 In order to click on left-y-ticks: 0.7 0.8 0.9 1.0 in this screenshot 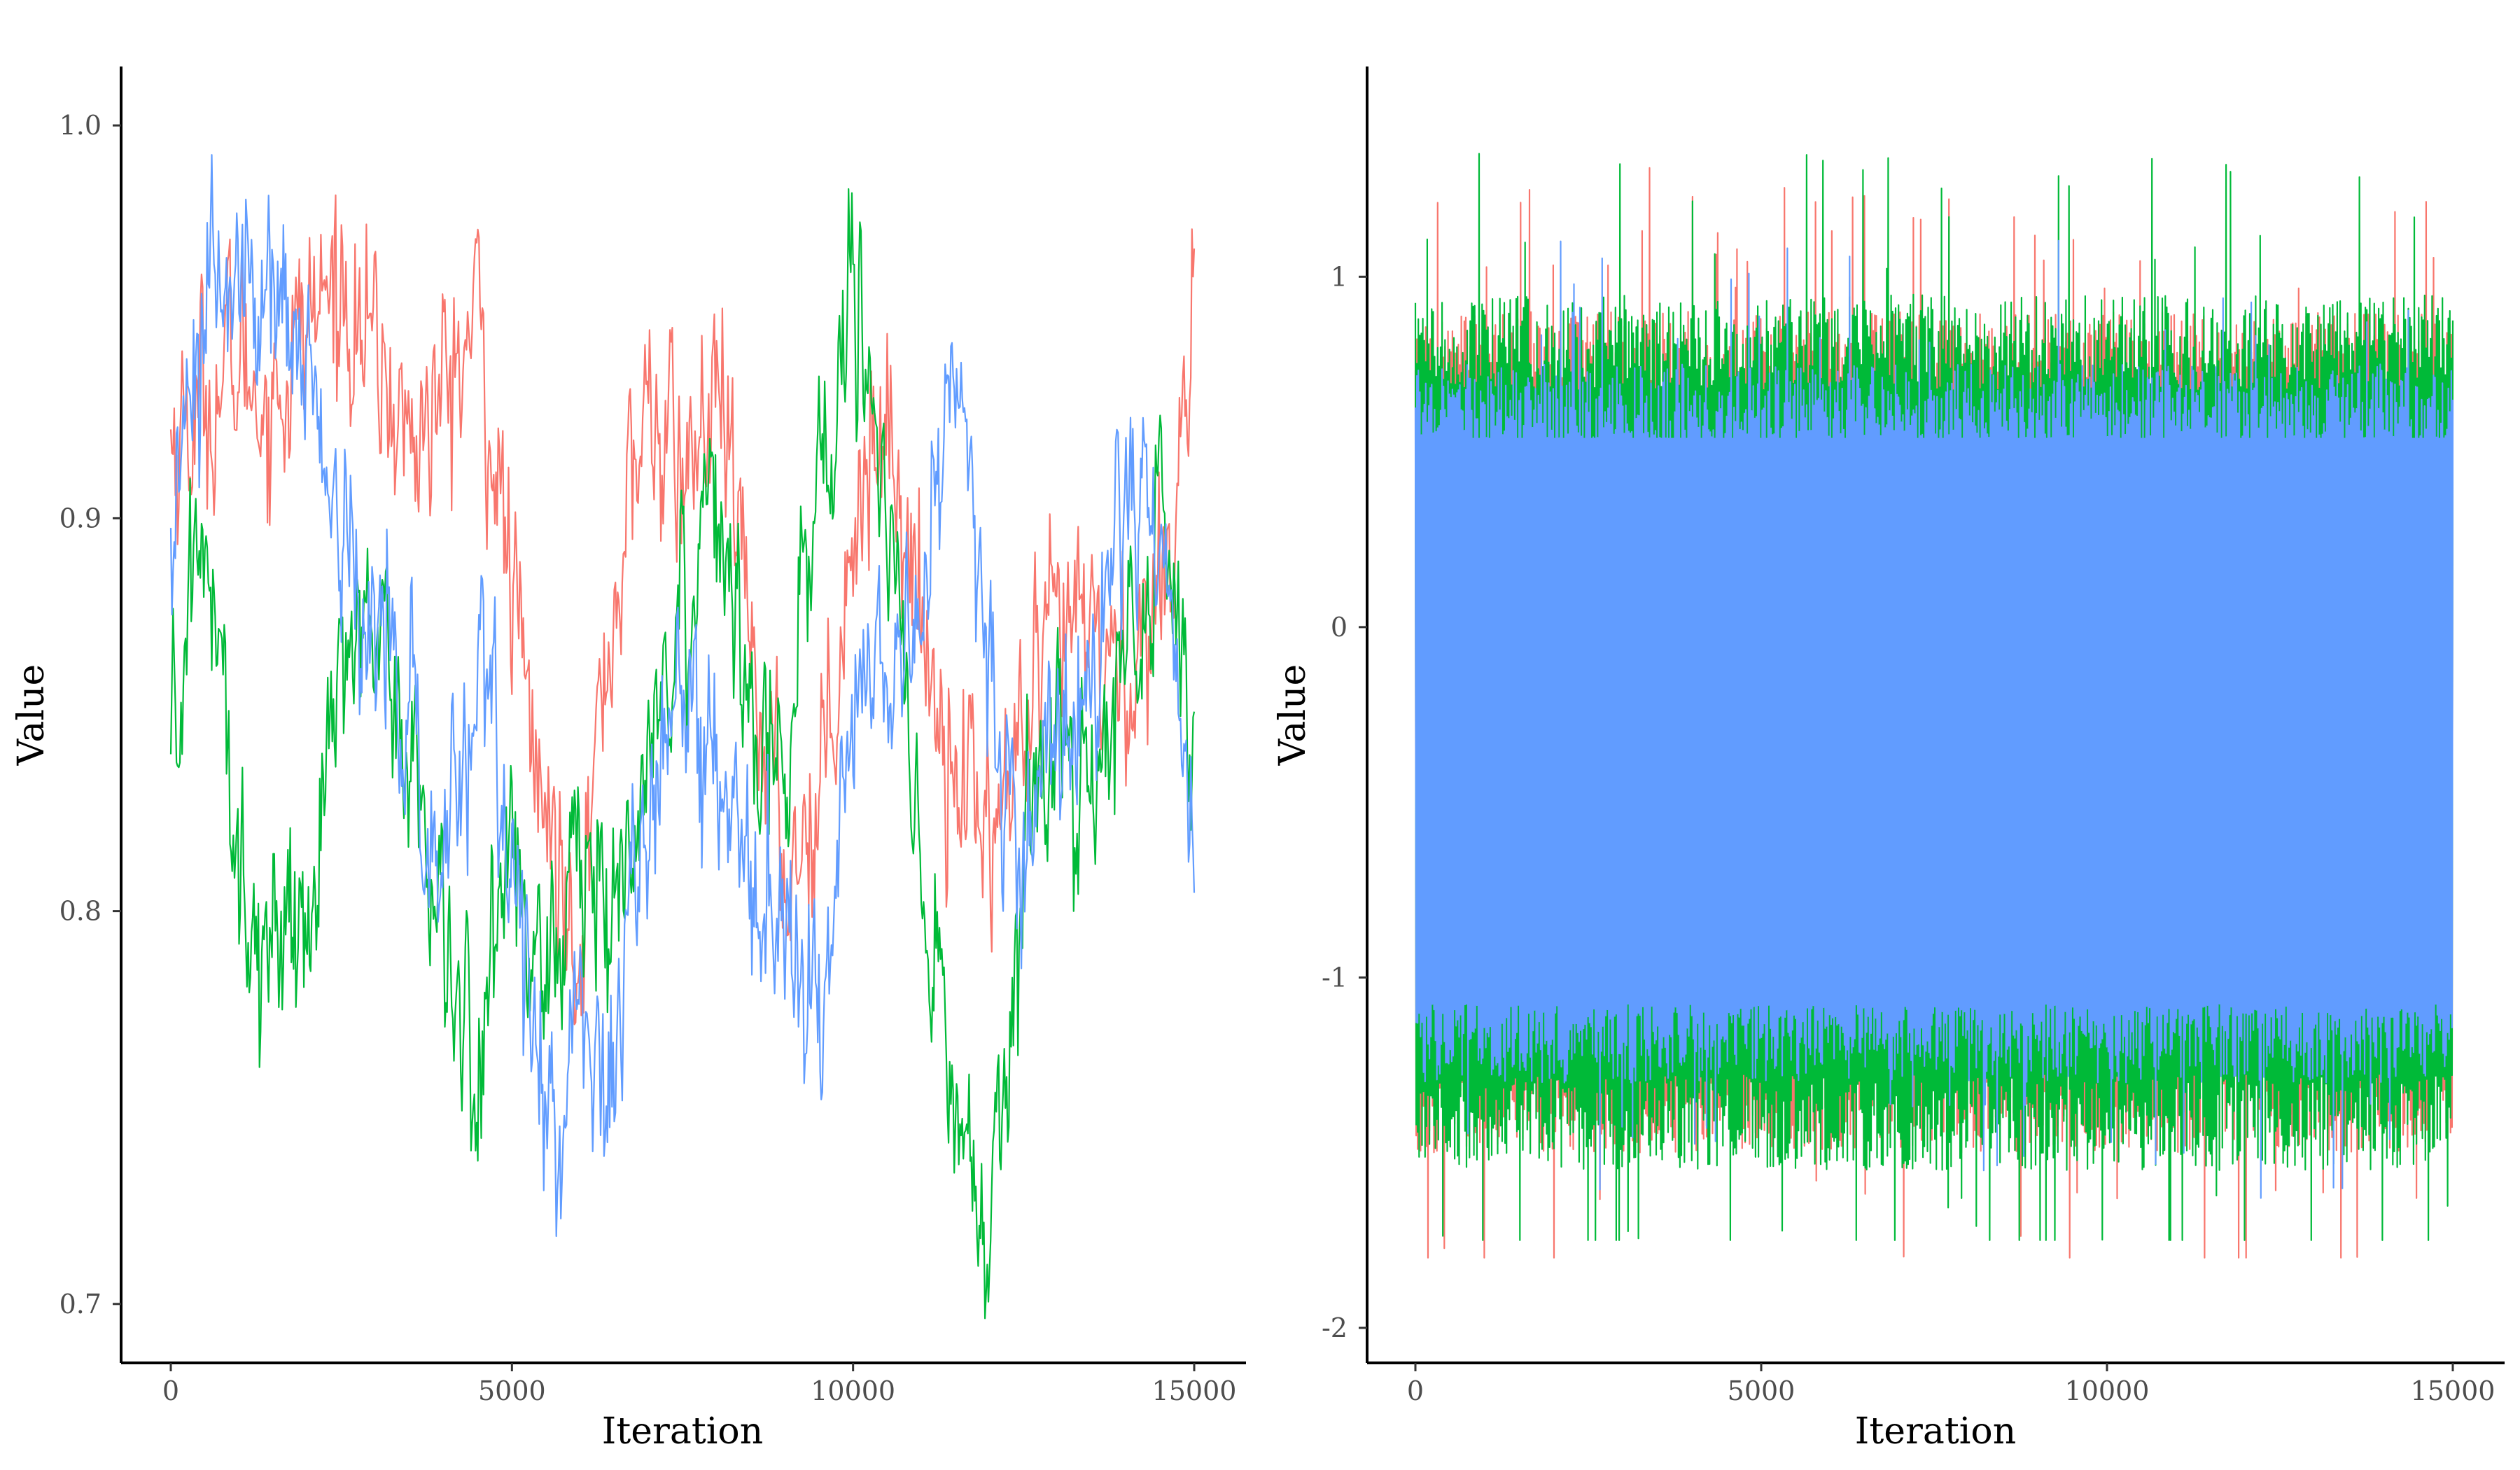, I will do `click(90, 715)`.